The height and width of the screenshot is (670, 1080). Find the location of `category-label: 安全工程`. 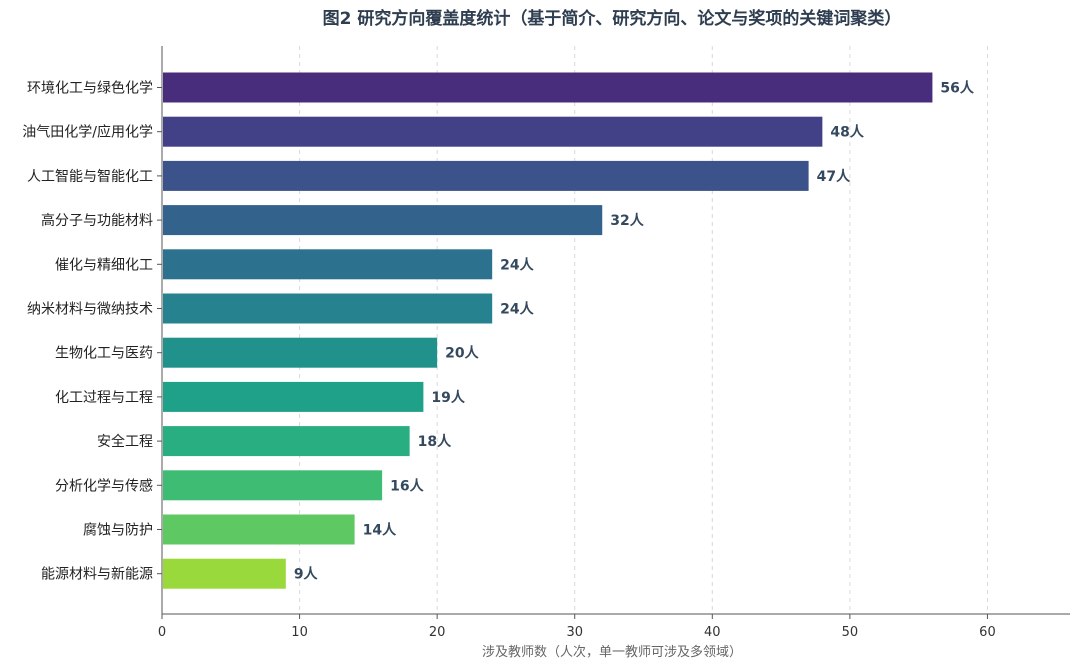

category-label: 安全工程 is located at coordinates (125, 441).